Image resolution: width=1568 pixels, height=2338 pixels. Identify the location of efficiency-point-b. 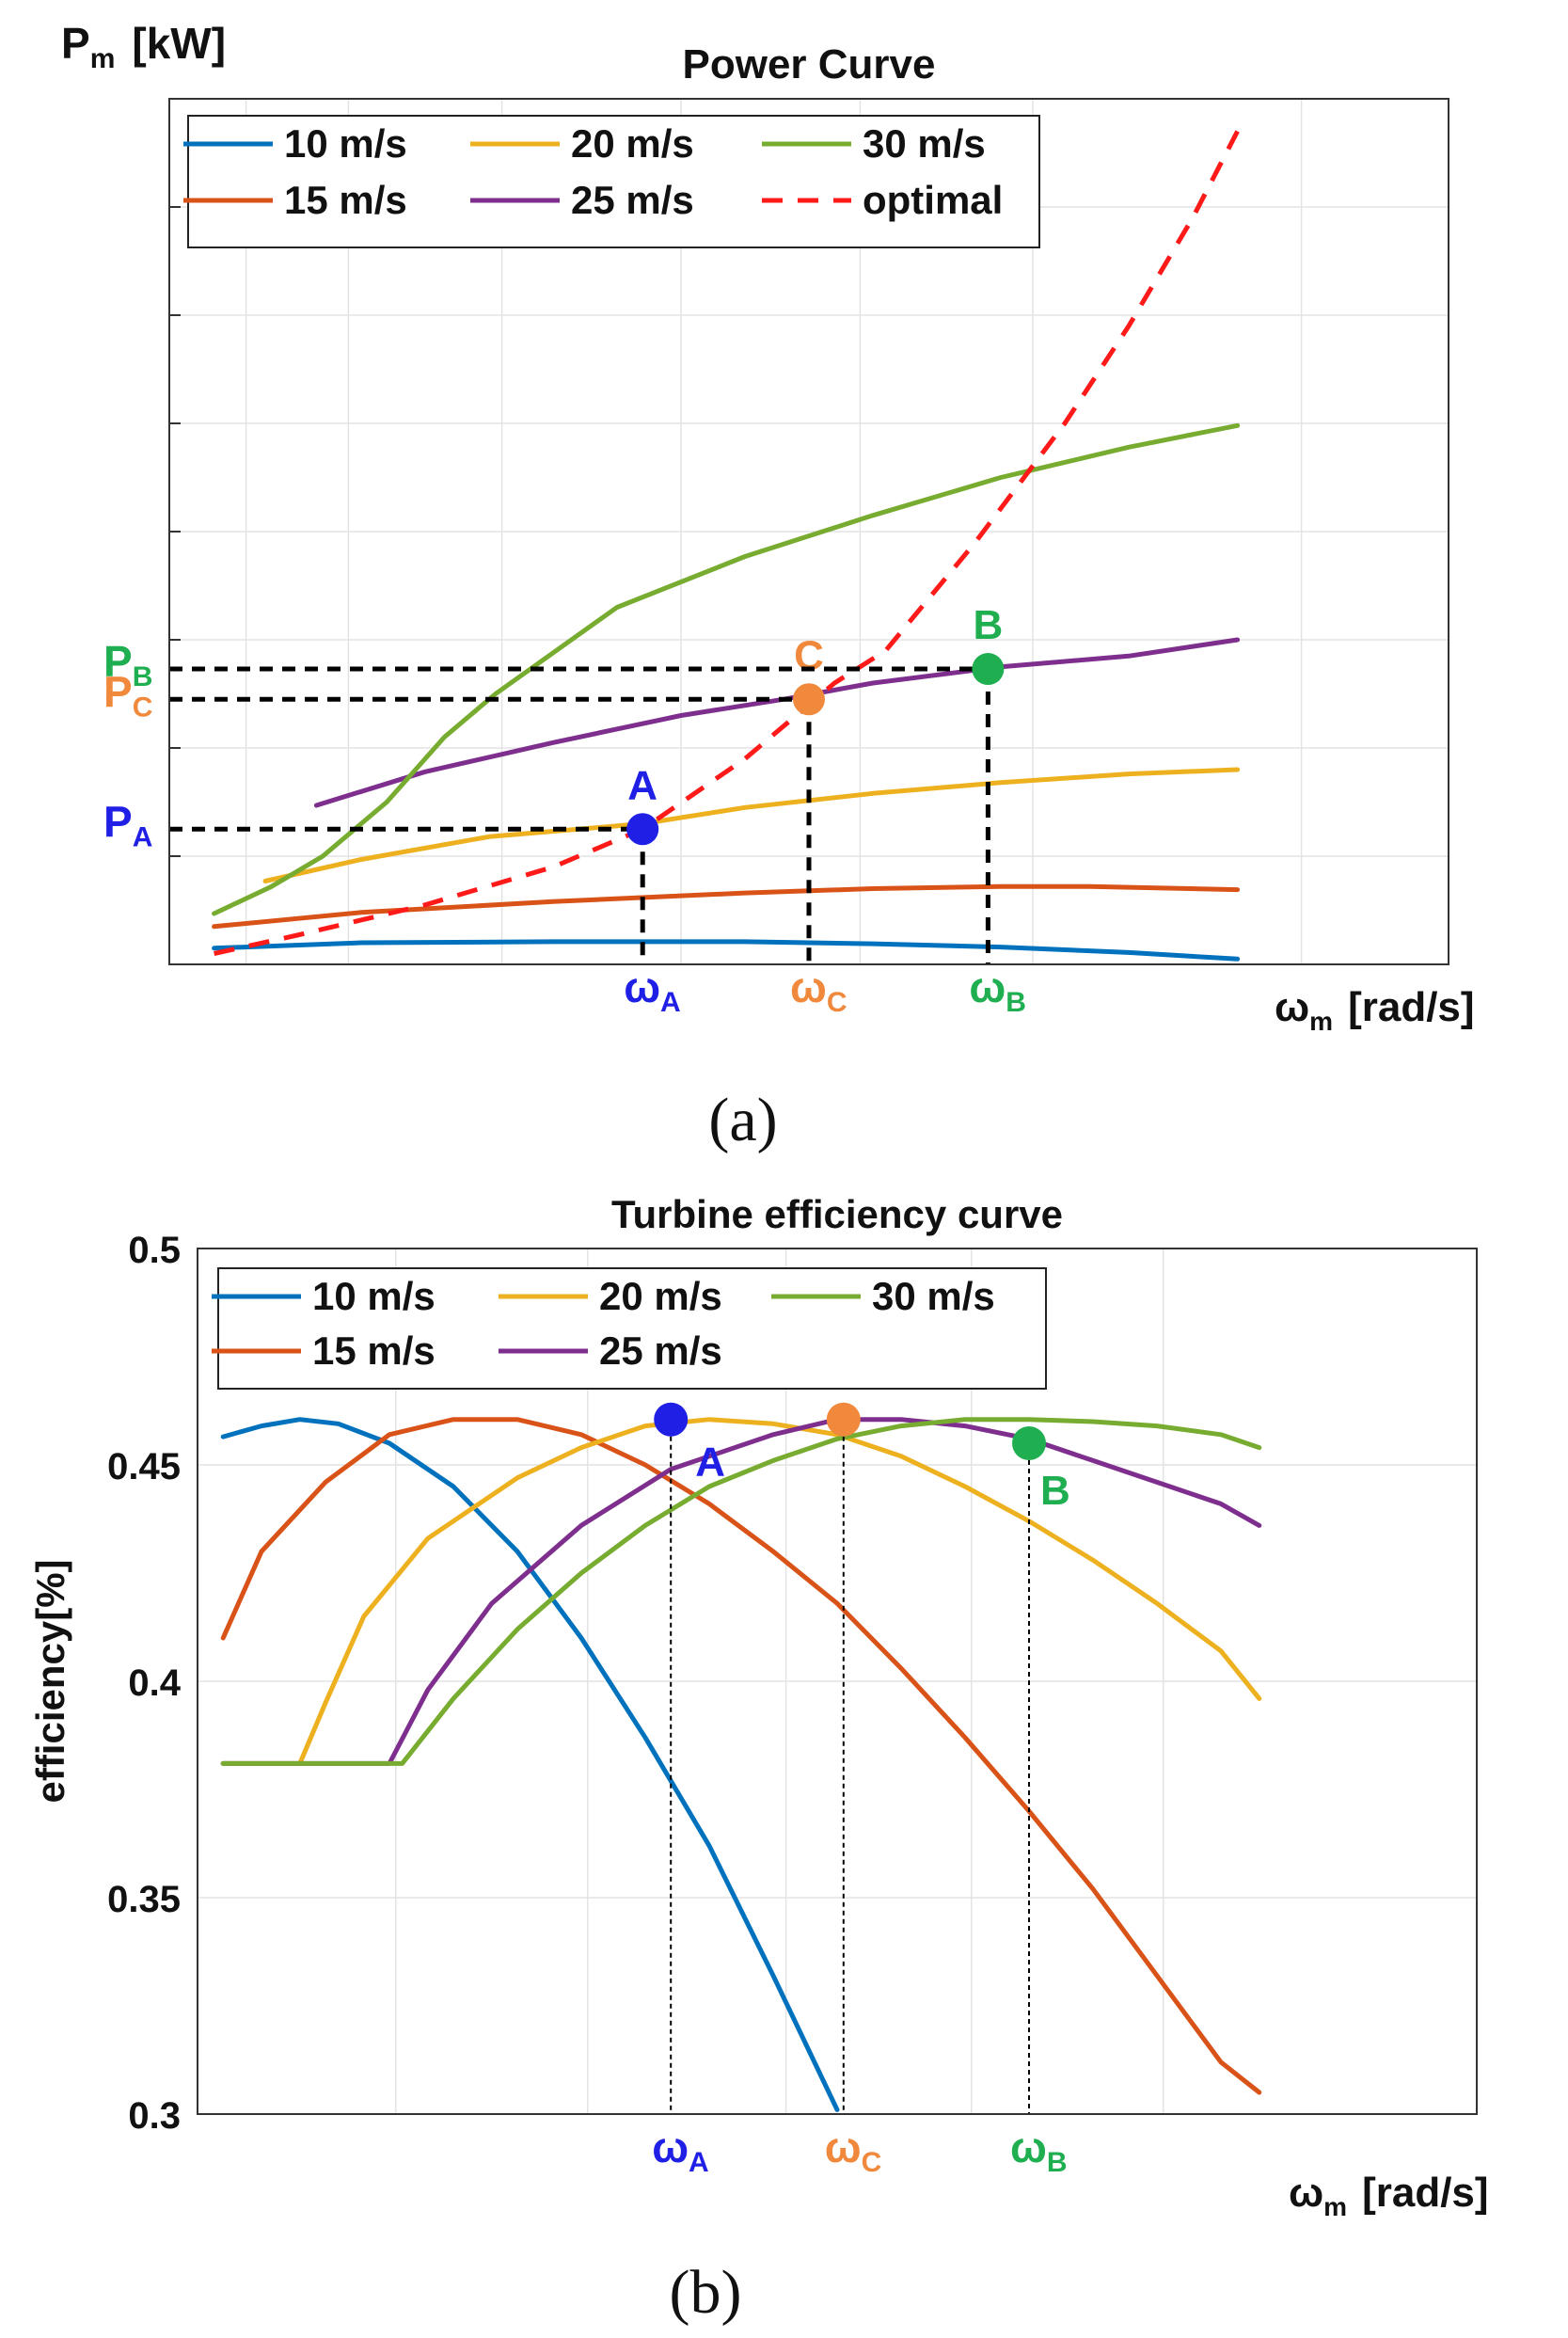
(1029, 1443).